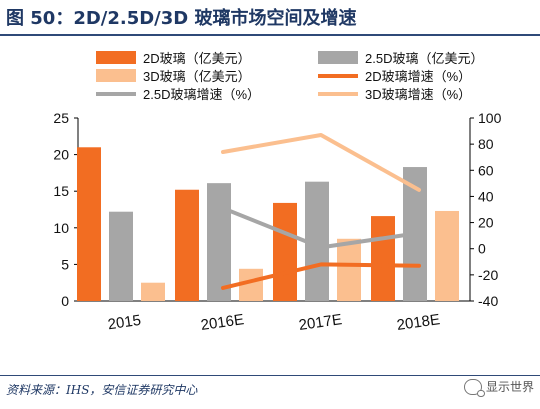 This screenshot has height=409, width=540. I want to click on title-divider, so click(270, 35).